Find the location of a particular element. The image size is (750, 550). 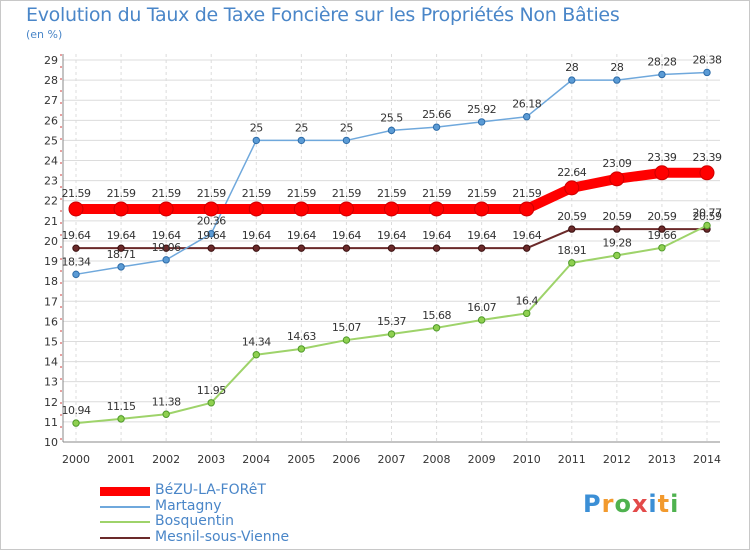

y-tick-label: 12 is located at coordinates (51, 402).